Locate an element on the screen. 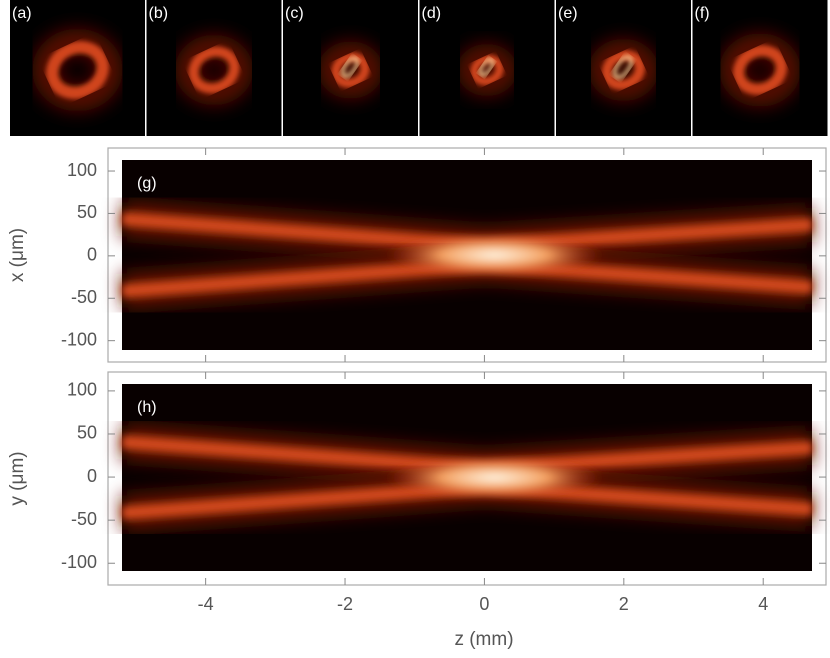 The image size is (830, 658). y-axis-label: y (μm) is located at coordinates (17, 478).